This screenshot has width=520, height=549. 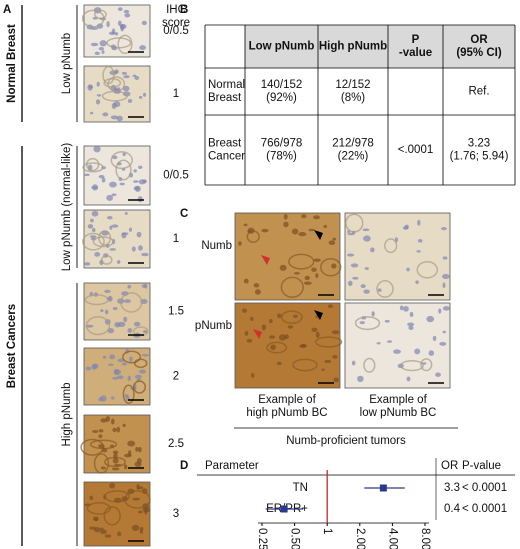 What do you see at coordinates (479, 40) in the screenshot?
I see `column-header: OR` at bounding box center [479, 40].